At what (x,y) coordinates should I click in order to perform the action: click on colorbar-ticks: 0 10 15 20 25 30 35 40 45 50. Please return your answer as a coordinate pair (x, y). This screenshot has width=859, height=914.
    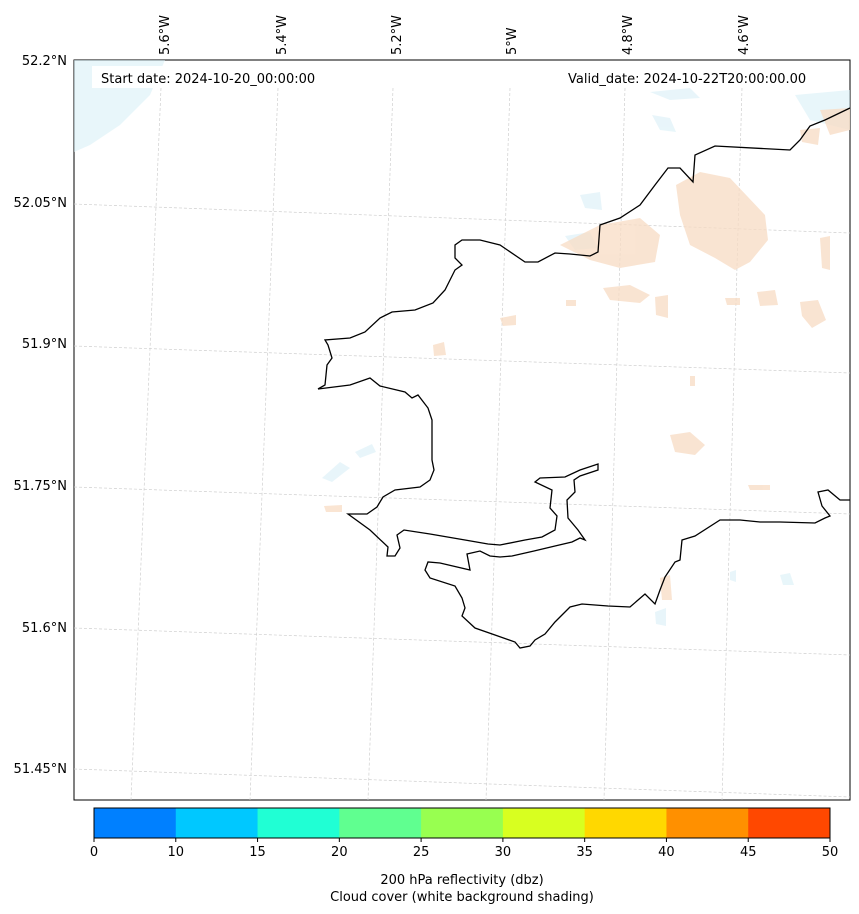
    Looking at the image, I should click on (464, 849).